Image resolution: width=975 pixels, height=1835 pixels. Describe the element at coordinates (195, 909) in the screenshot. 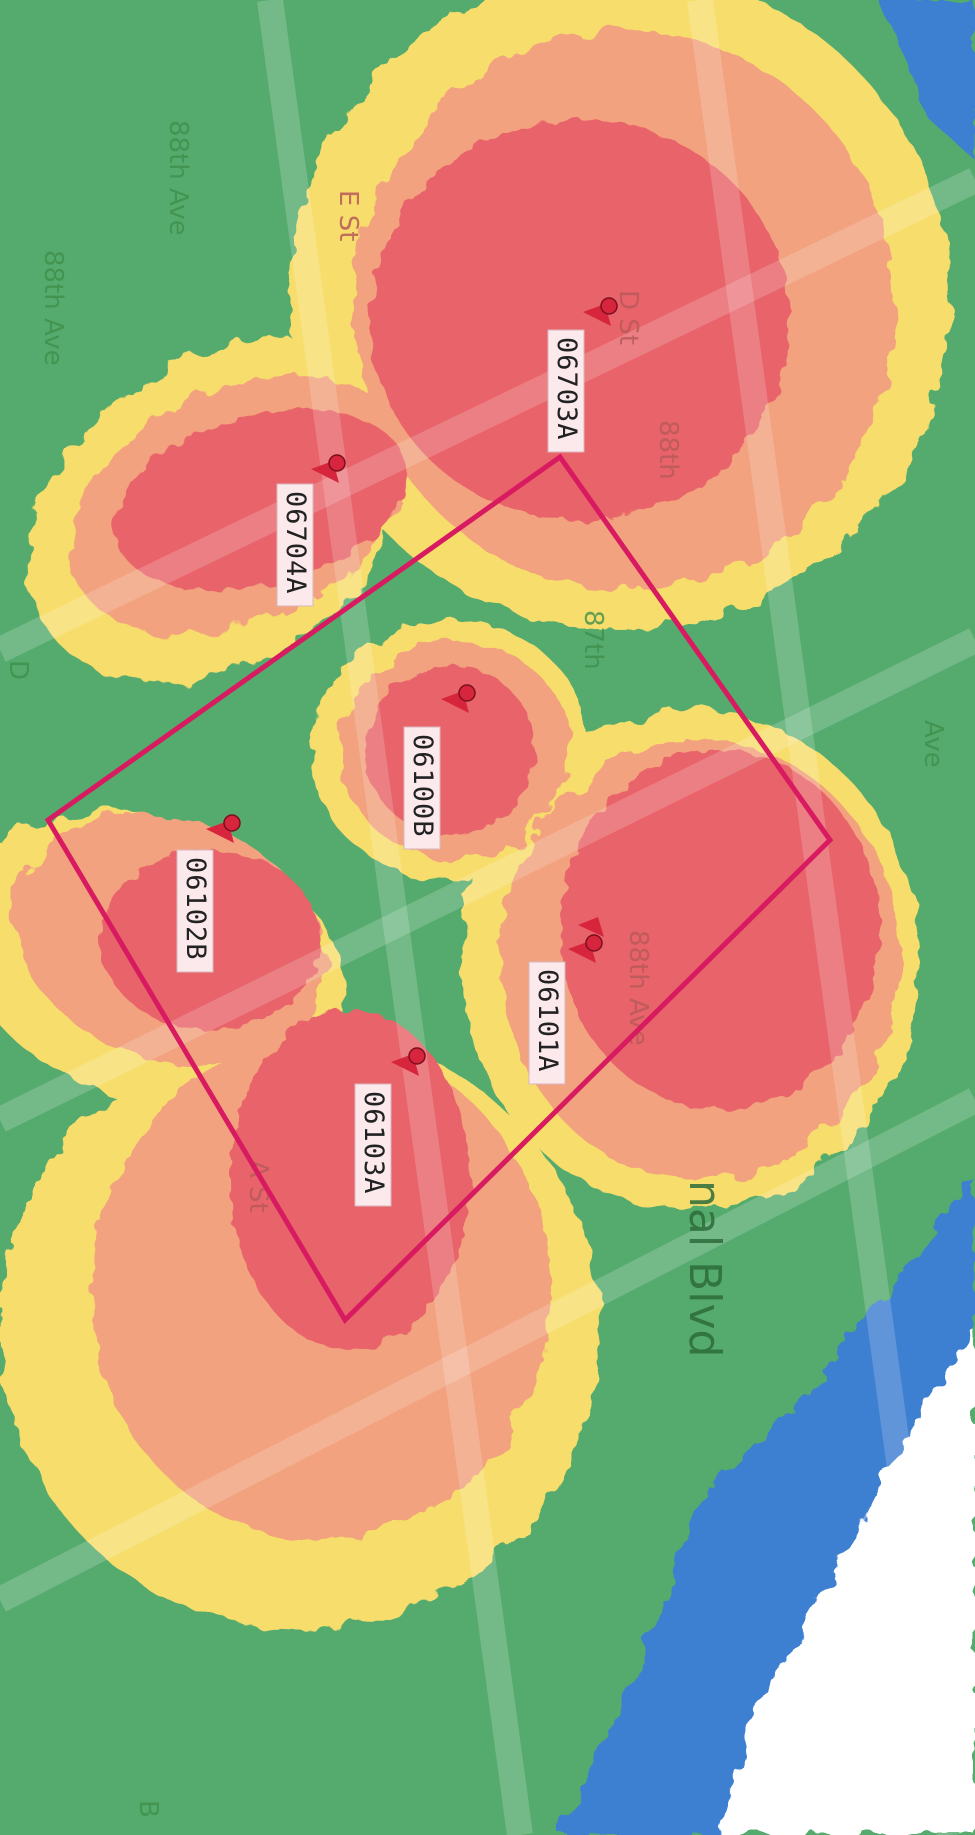

I see `access-point-label: 06102B` at that location.